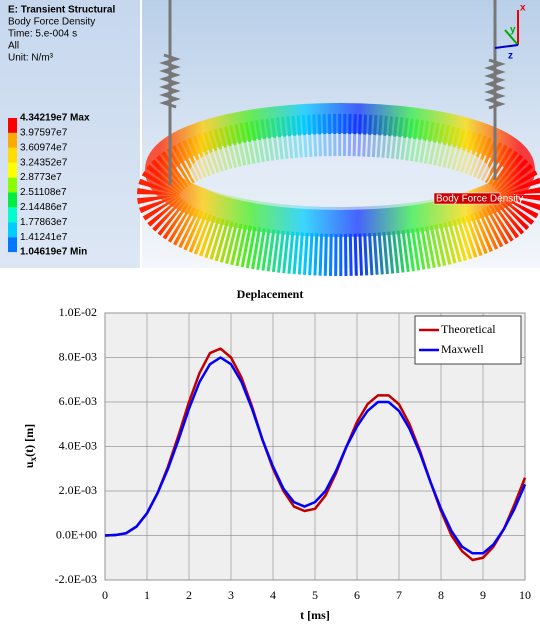  Describe the element at coordinates (357, 595) in the screenshot. I see `x-tick-label: 6` at that location.